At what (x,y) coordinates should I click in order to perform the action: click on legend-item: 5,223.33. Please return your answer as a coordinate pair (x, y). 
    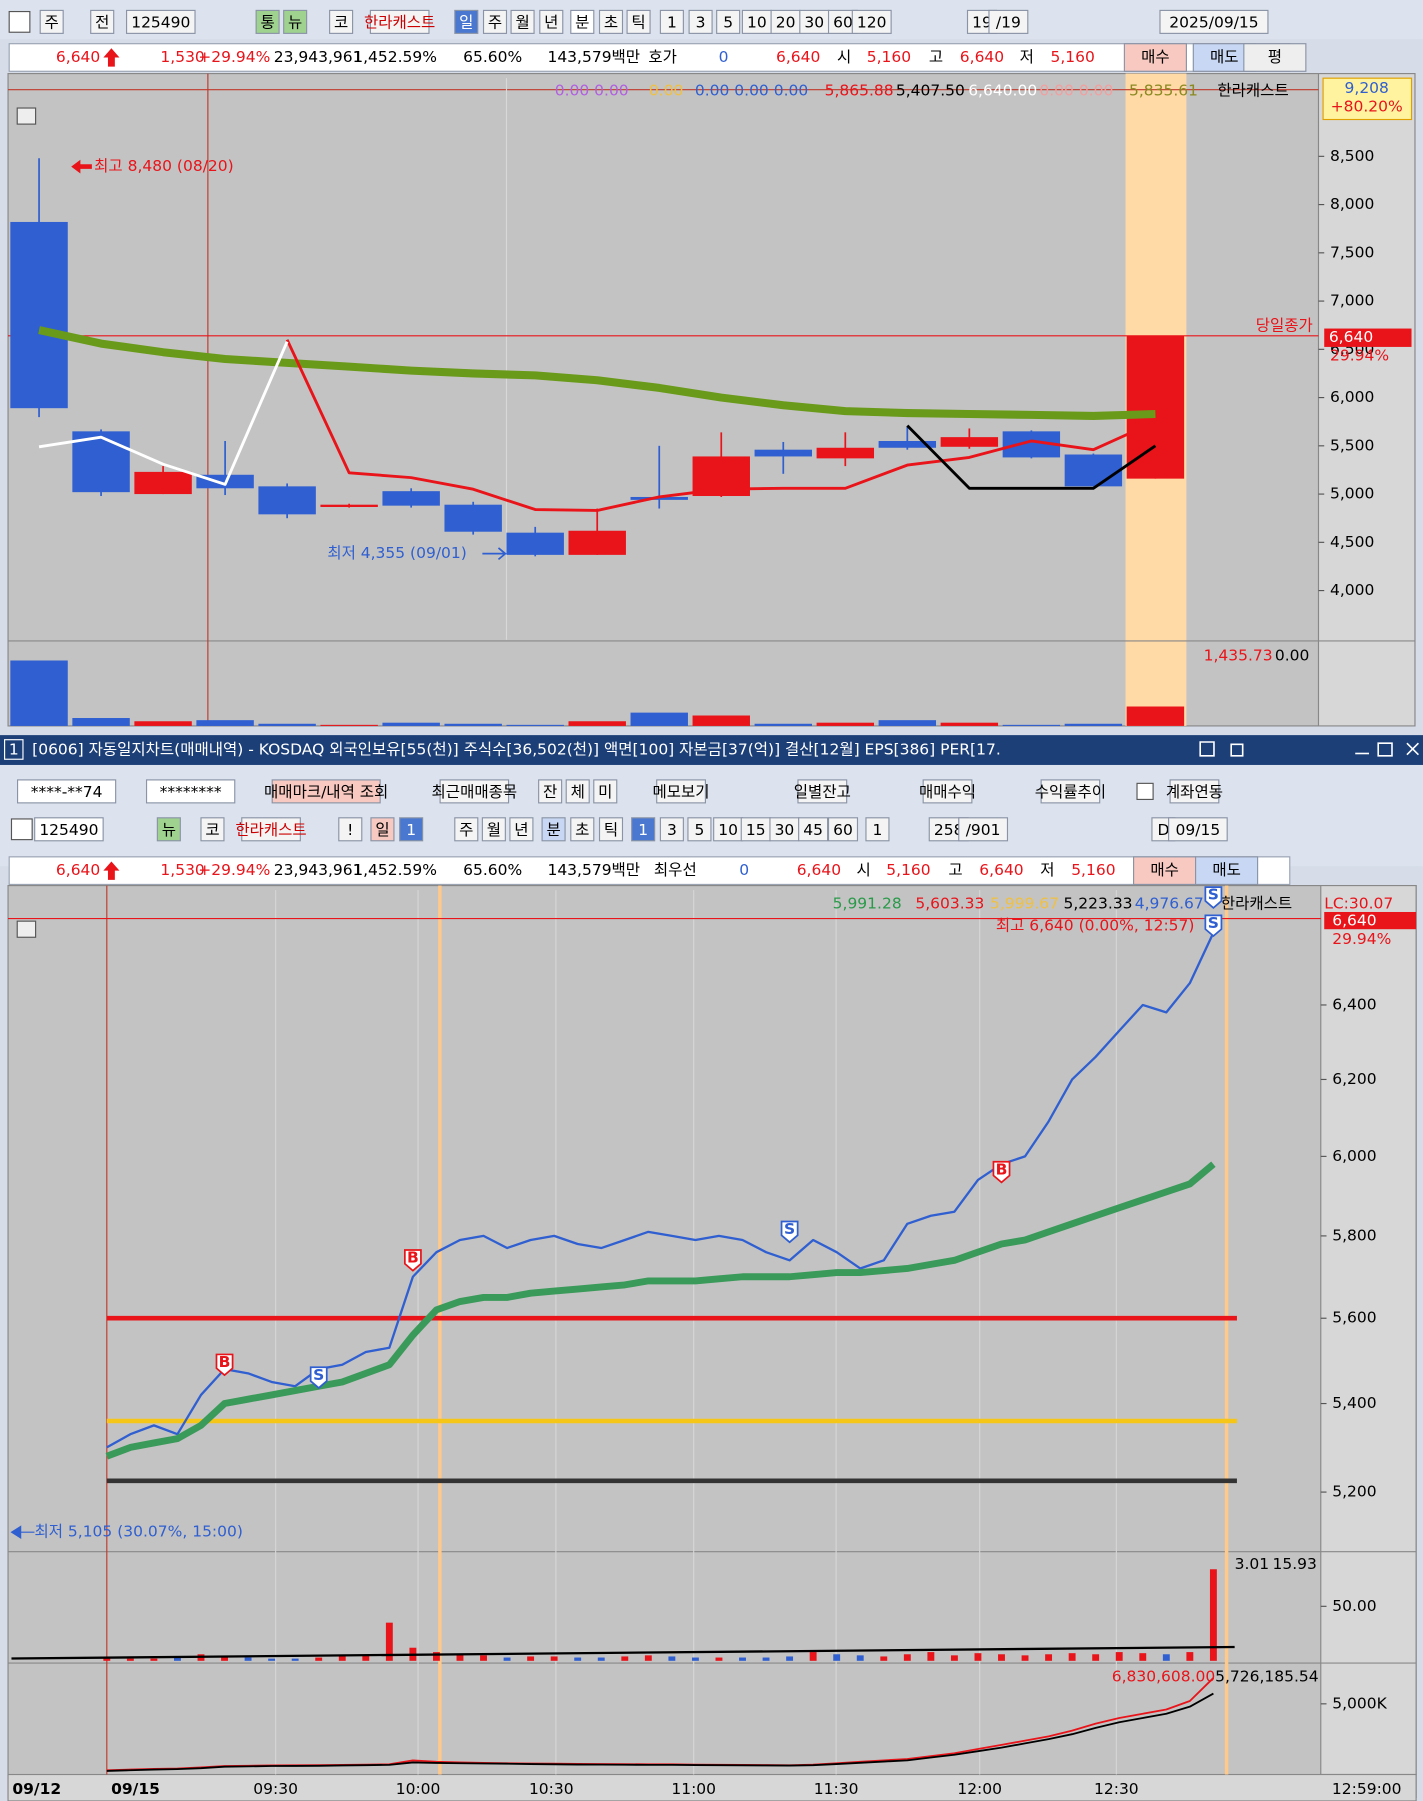
    Looking at the image, I should click on (1098, 903).